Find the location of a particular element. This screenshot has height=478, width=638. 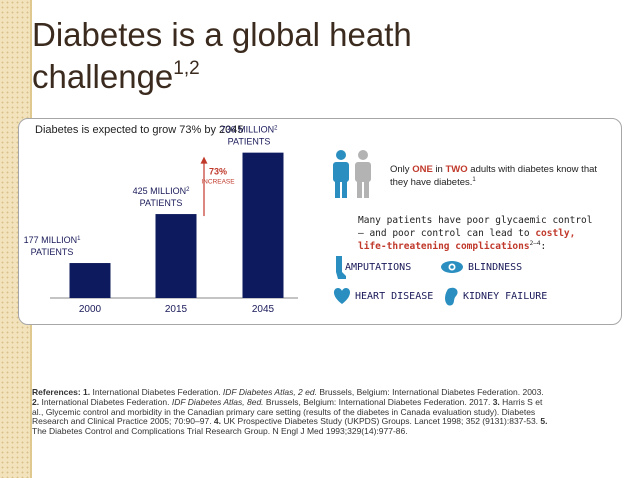

complication-heart-disease: HEART DISEASE is located at coordinates (394, 296).